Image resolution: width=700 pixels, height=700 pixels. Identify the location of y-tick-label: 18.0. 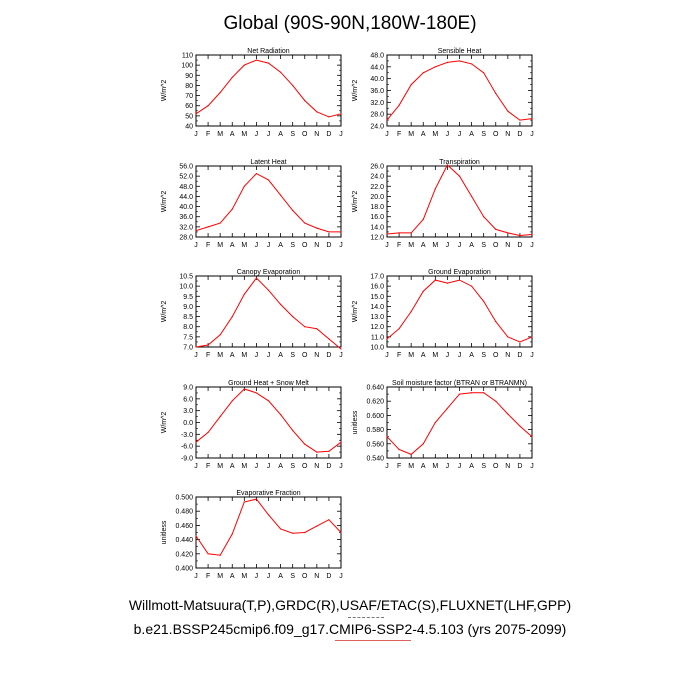
(377, 207).